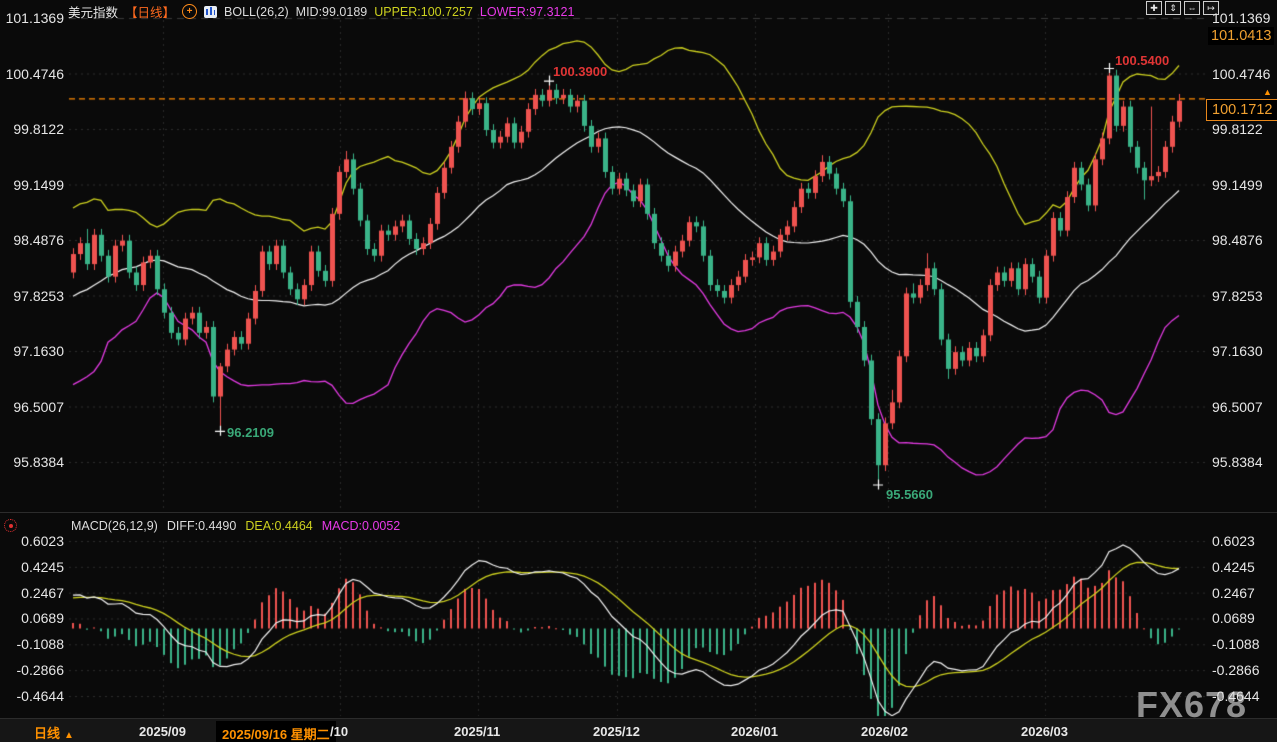 This screenshot has width=1277, height=742. What do you see at coordinates (616, 731) in the screenshot?
I see `date-label: 2025/12` at bounding box center [616, 731].